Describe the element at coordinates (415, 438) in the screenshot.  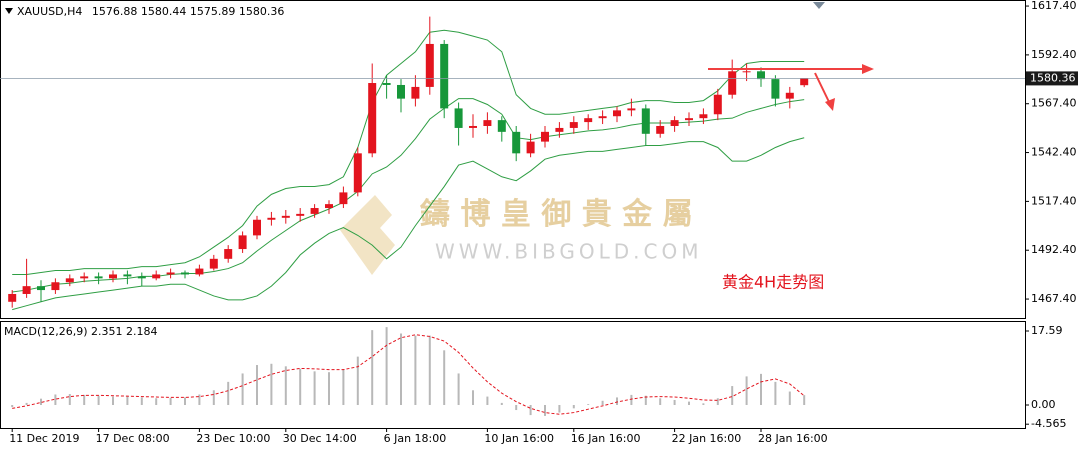
I see `x-tick-label: 6 Jan 18:00` at that location.